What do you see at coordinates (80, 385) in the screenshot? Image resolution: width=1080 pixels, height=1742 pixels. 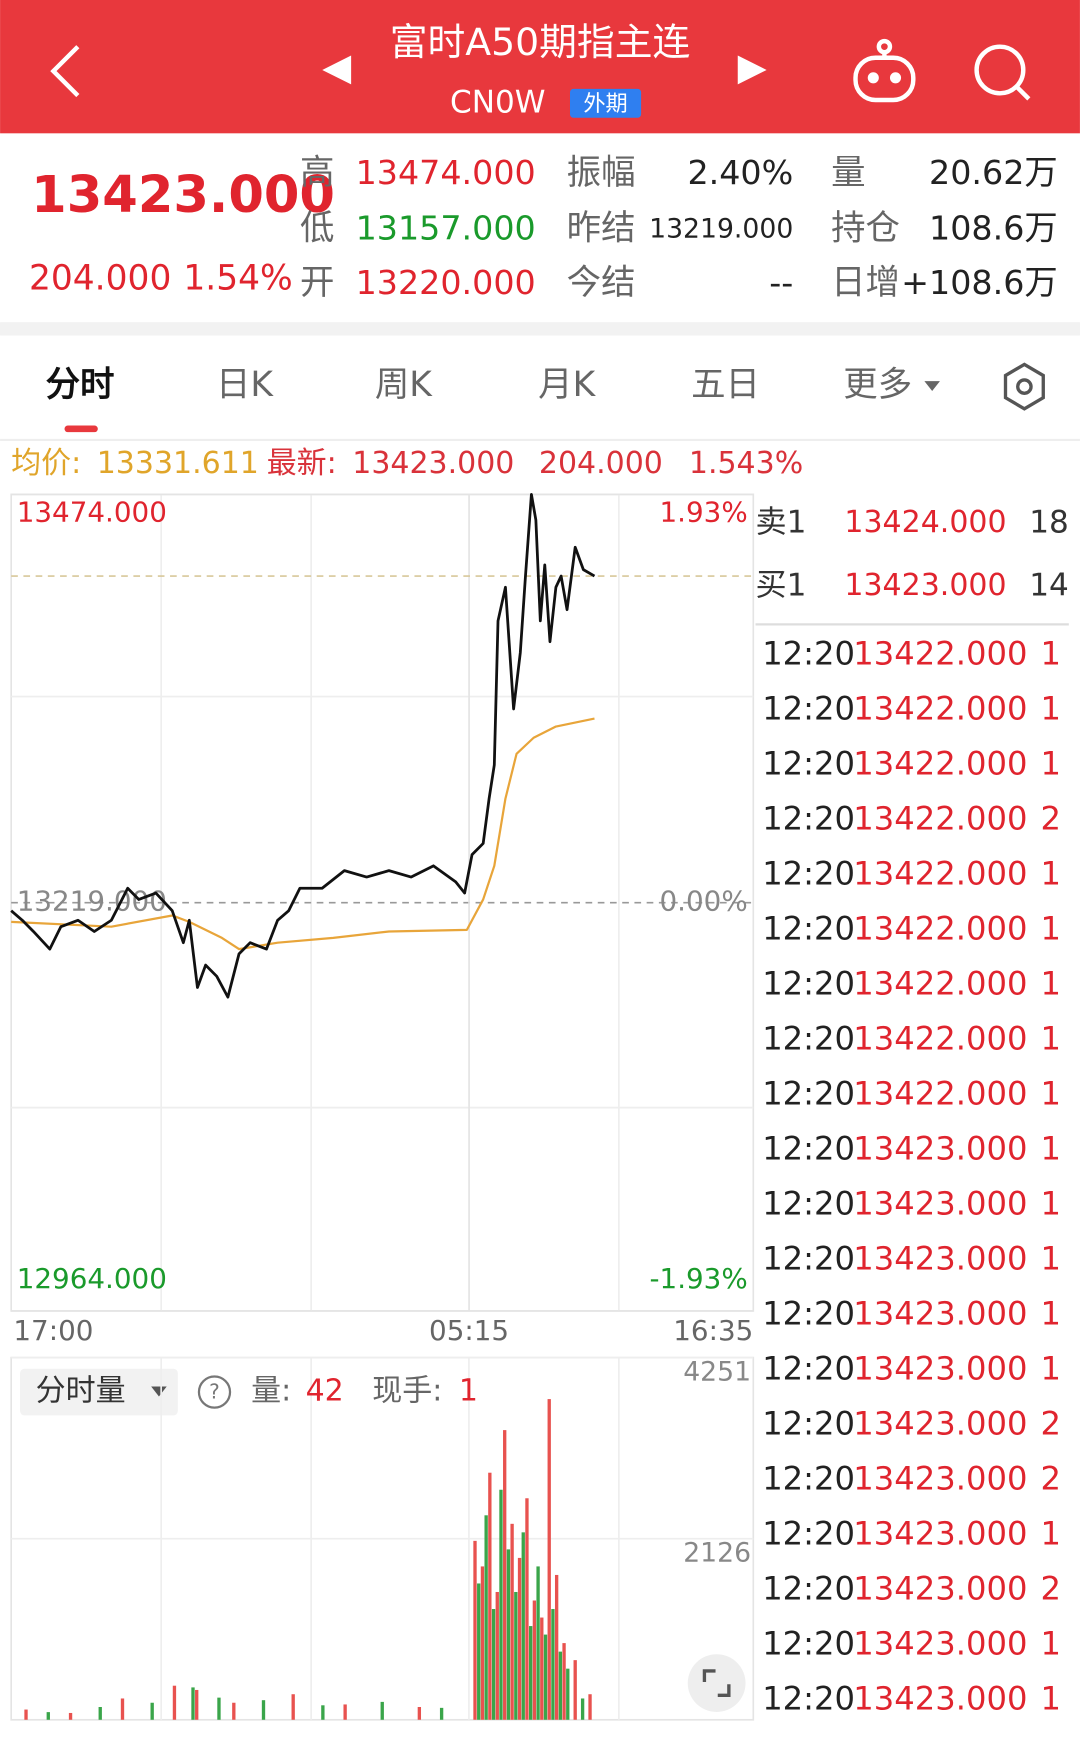 I see `tab: 分时` at bounding box center [80, 385].